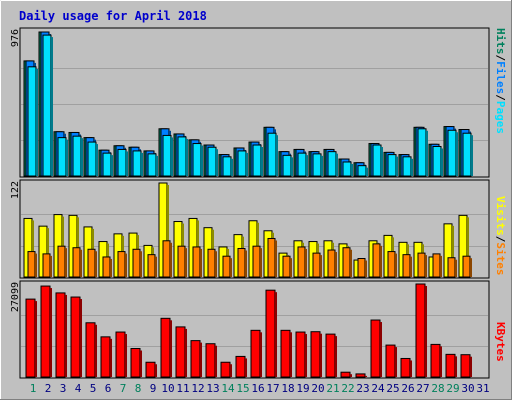 The image size is (512, 400). I want to click on day-label: 11, so click(182, 388).